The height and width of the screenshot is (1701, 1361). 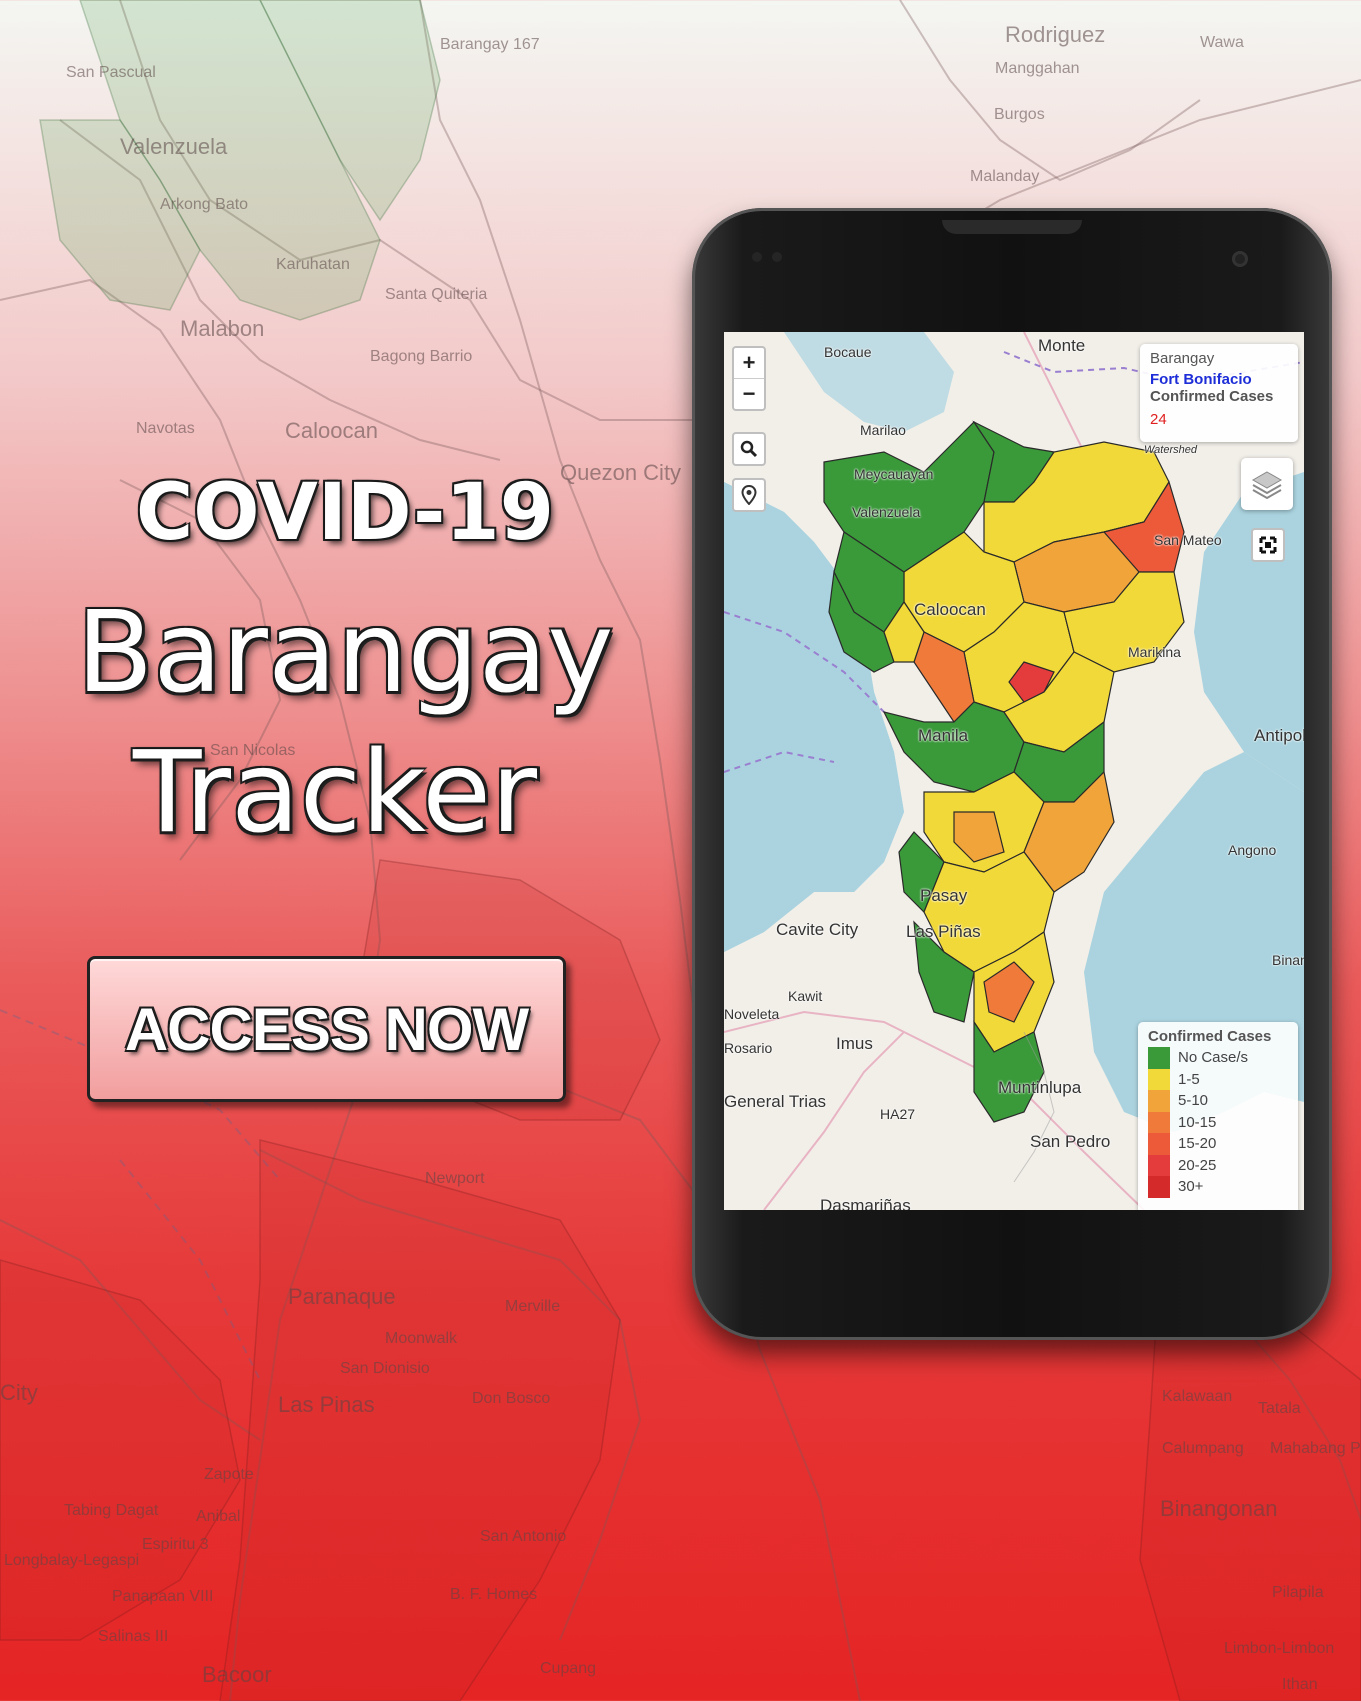 I want to click on bg-map-label: Valenzuela, so click(x=174, y=146).